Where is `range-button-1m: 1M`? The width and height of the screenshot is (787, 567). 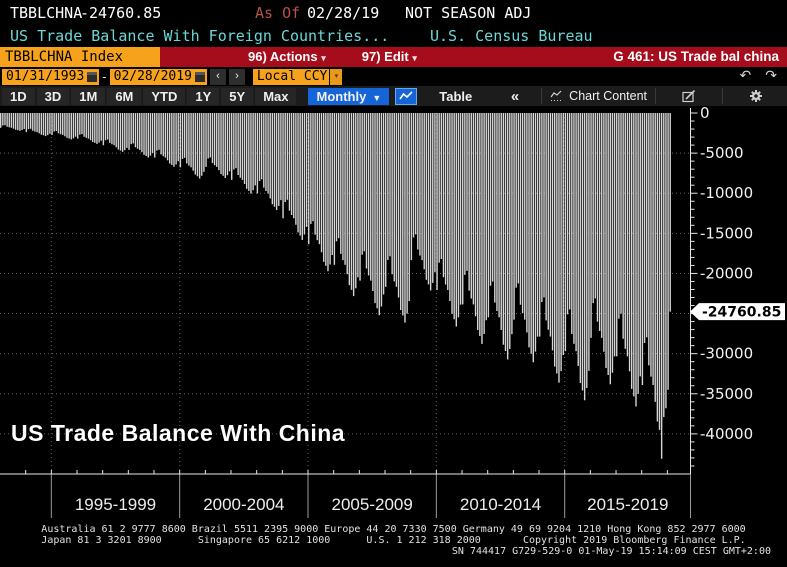
range-button-1m: 1M is located at coordinates (88, 96).